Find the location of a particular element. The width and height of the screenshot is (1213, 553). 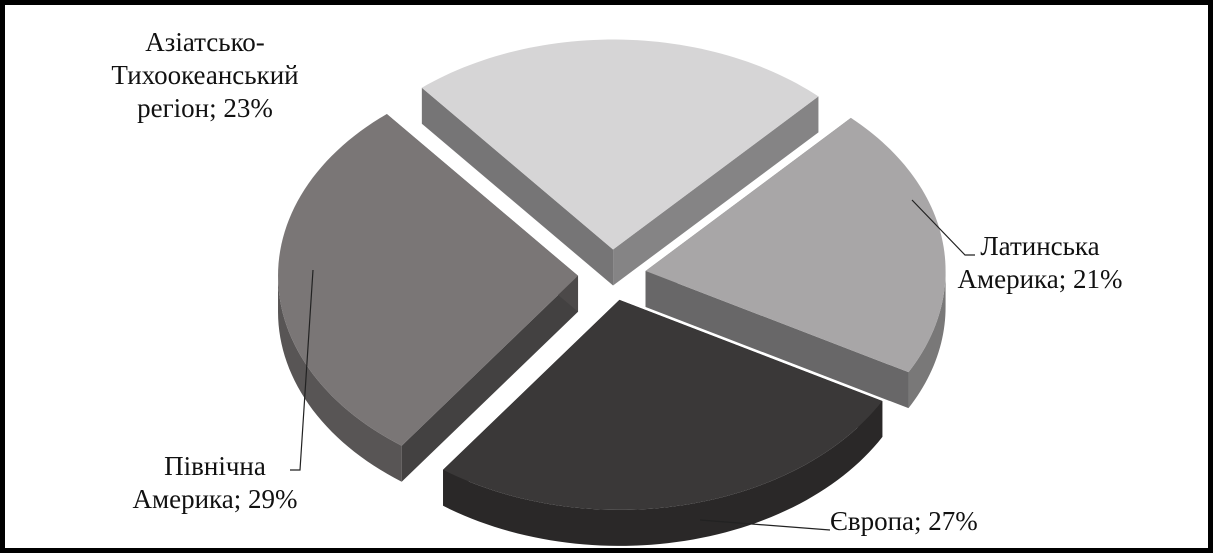

label-europe: Європа; 27% is located at coordinates (930, 521).